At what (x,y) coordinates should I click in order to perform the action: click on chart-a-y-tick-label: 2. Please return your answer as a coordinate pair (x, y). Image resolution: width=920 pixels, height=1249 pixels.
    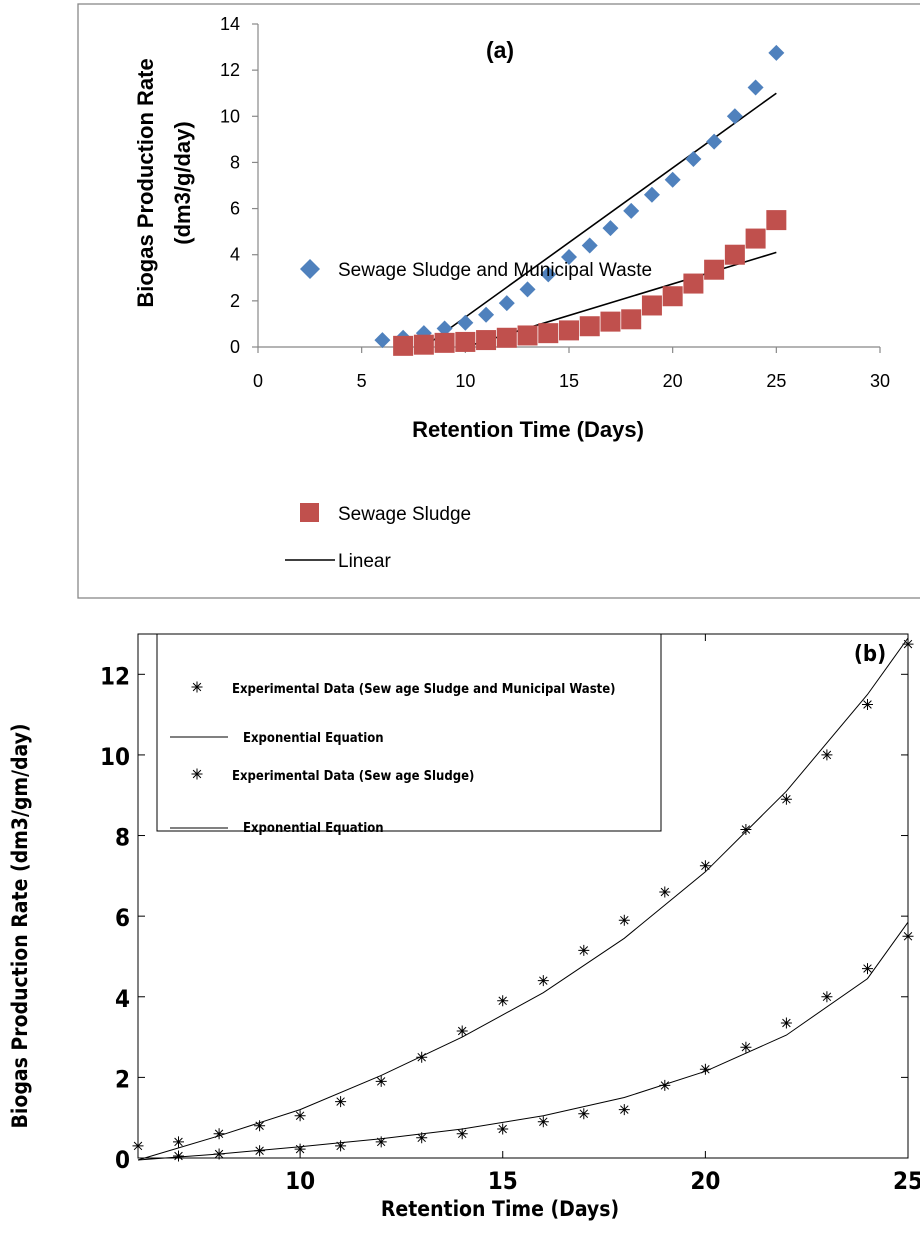
    Looking at the image, I should click on (235, 301).